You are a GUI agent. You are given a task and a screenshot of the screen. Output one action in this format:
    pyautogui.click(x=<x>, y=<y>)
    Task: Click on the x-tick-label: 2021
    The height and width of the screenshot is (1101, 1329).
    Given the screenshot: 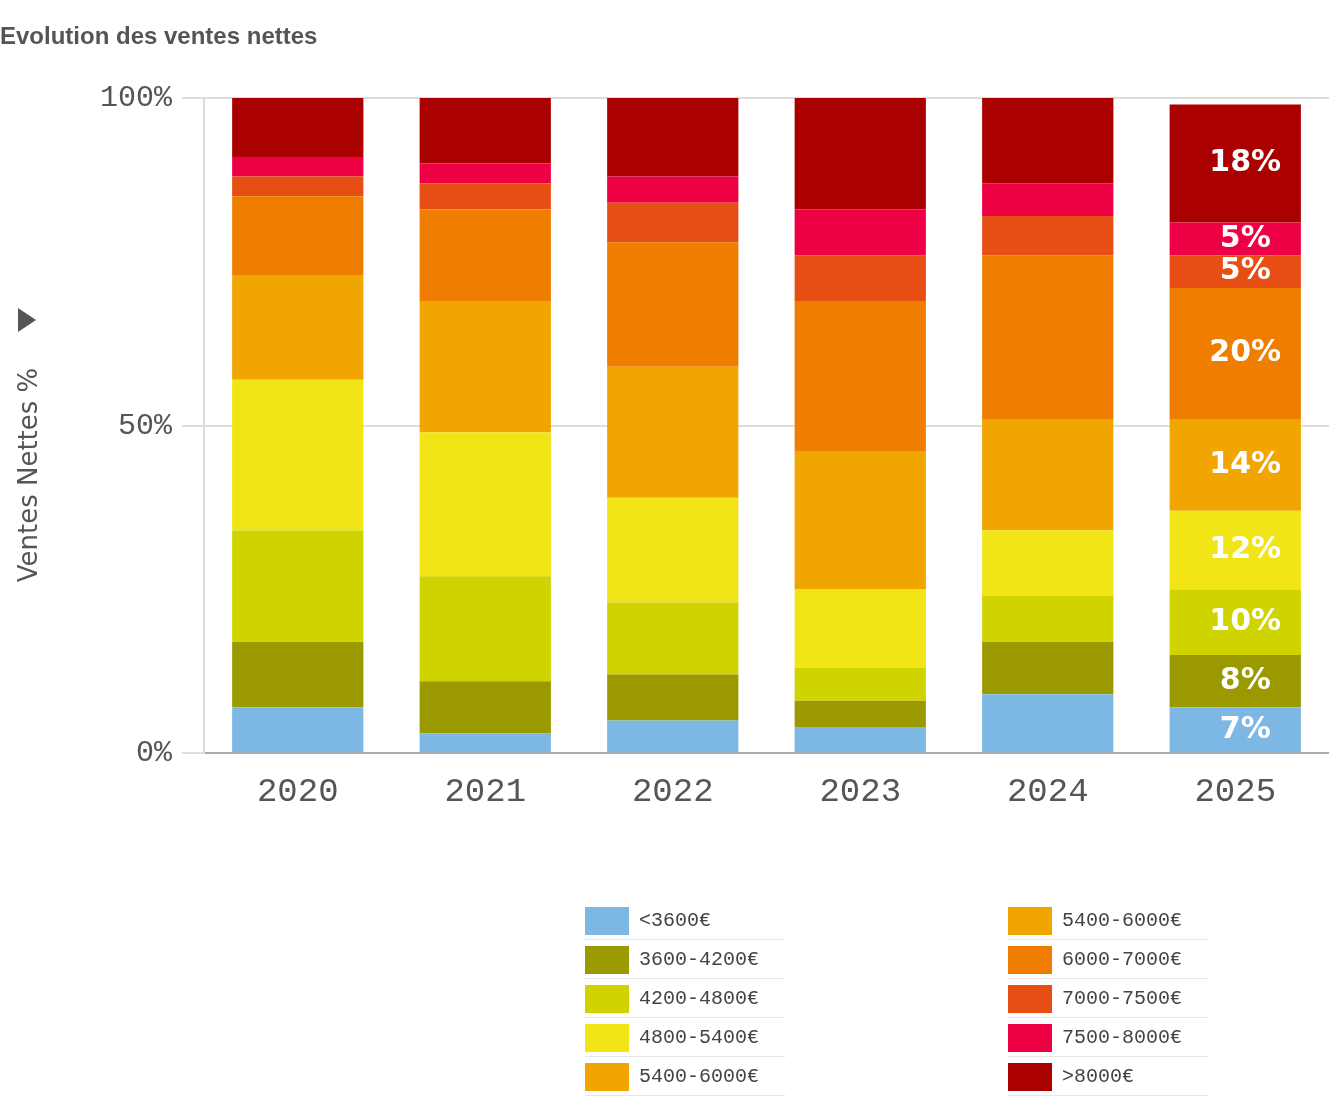 What is the action you would take?
    pyautogui.click(x=485, y=791)
    